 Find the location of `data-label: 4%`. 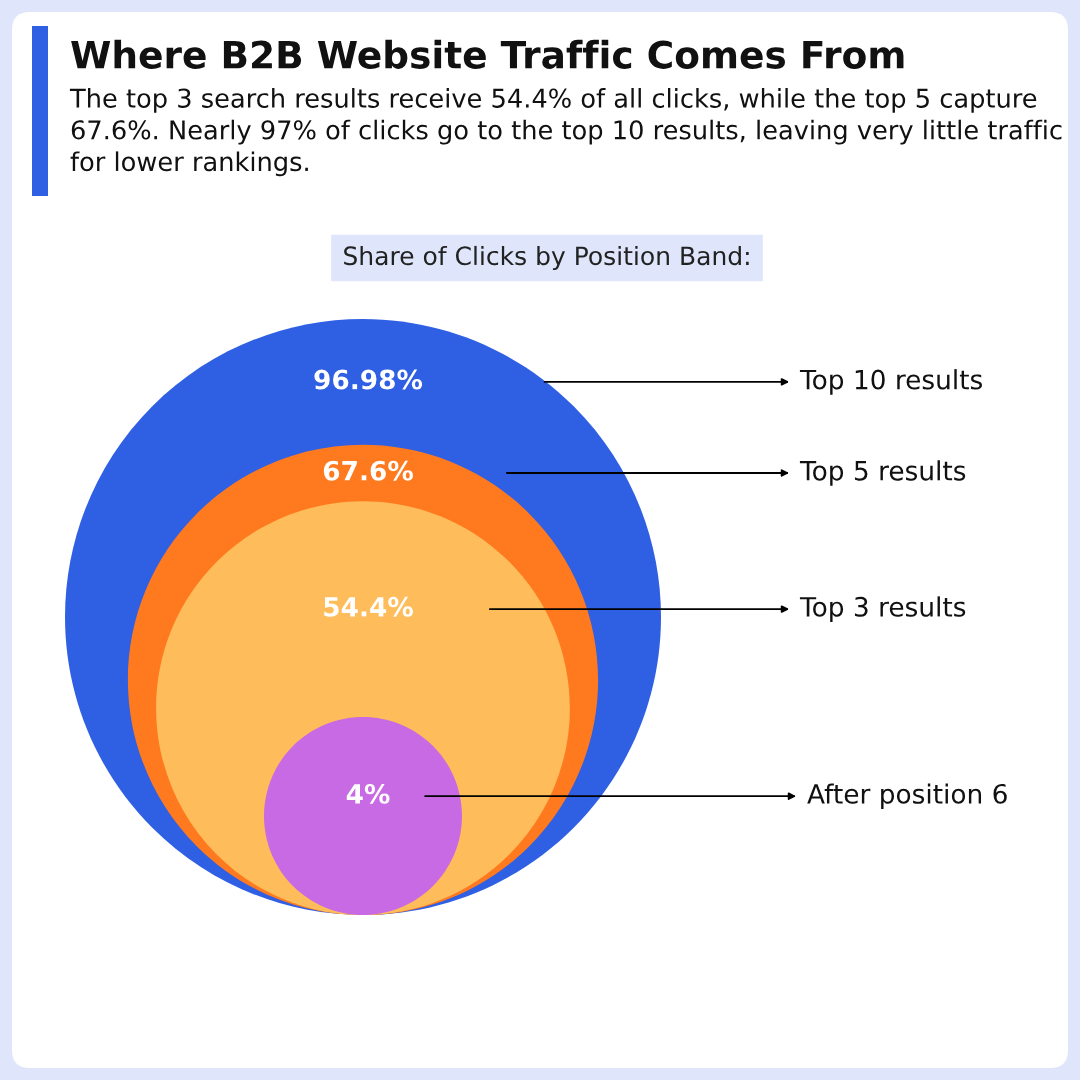

data-label: 4% is located at coordinates (368, 793).